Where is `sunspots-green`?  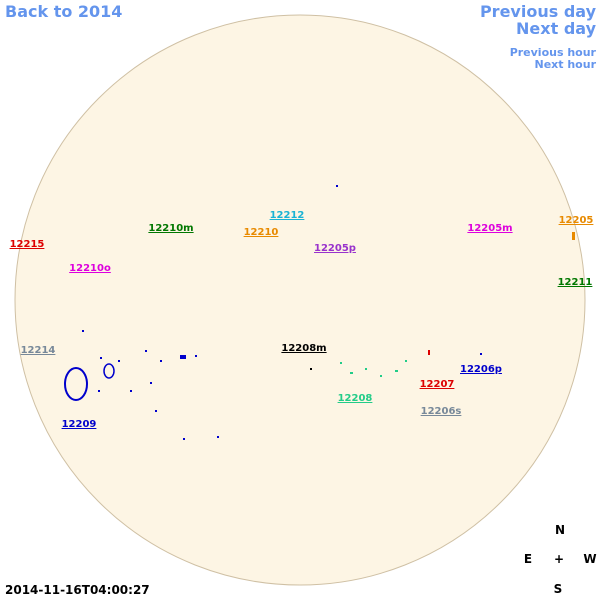
sunspots-green is located at coordinates (373, 368).